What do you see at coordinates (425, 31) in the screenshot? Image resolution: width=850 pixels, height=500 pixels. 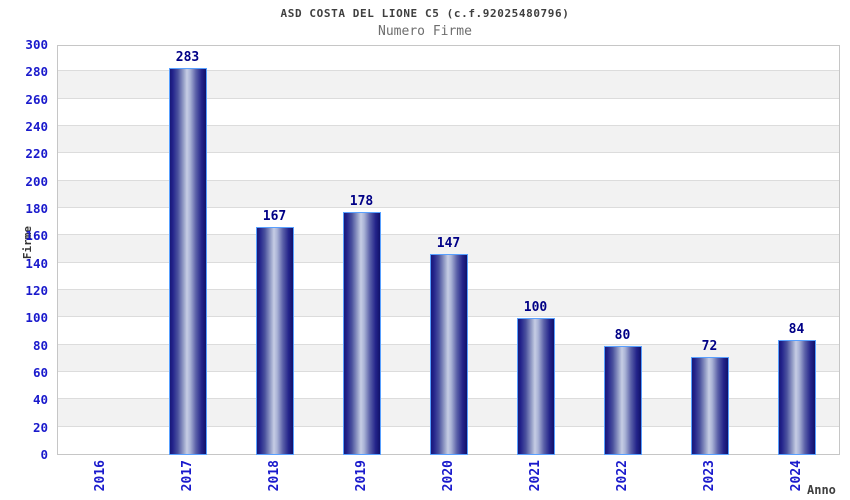 I see `chart-subtitle: Numero Firme` at bounding box center [425, 31].